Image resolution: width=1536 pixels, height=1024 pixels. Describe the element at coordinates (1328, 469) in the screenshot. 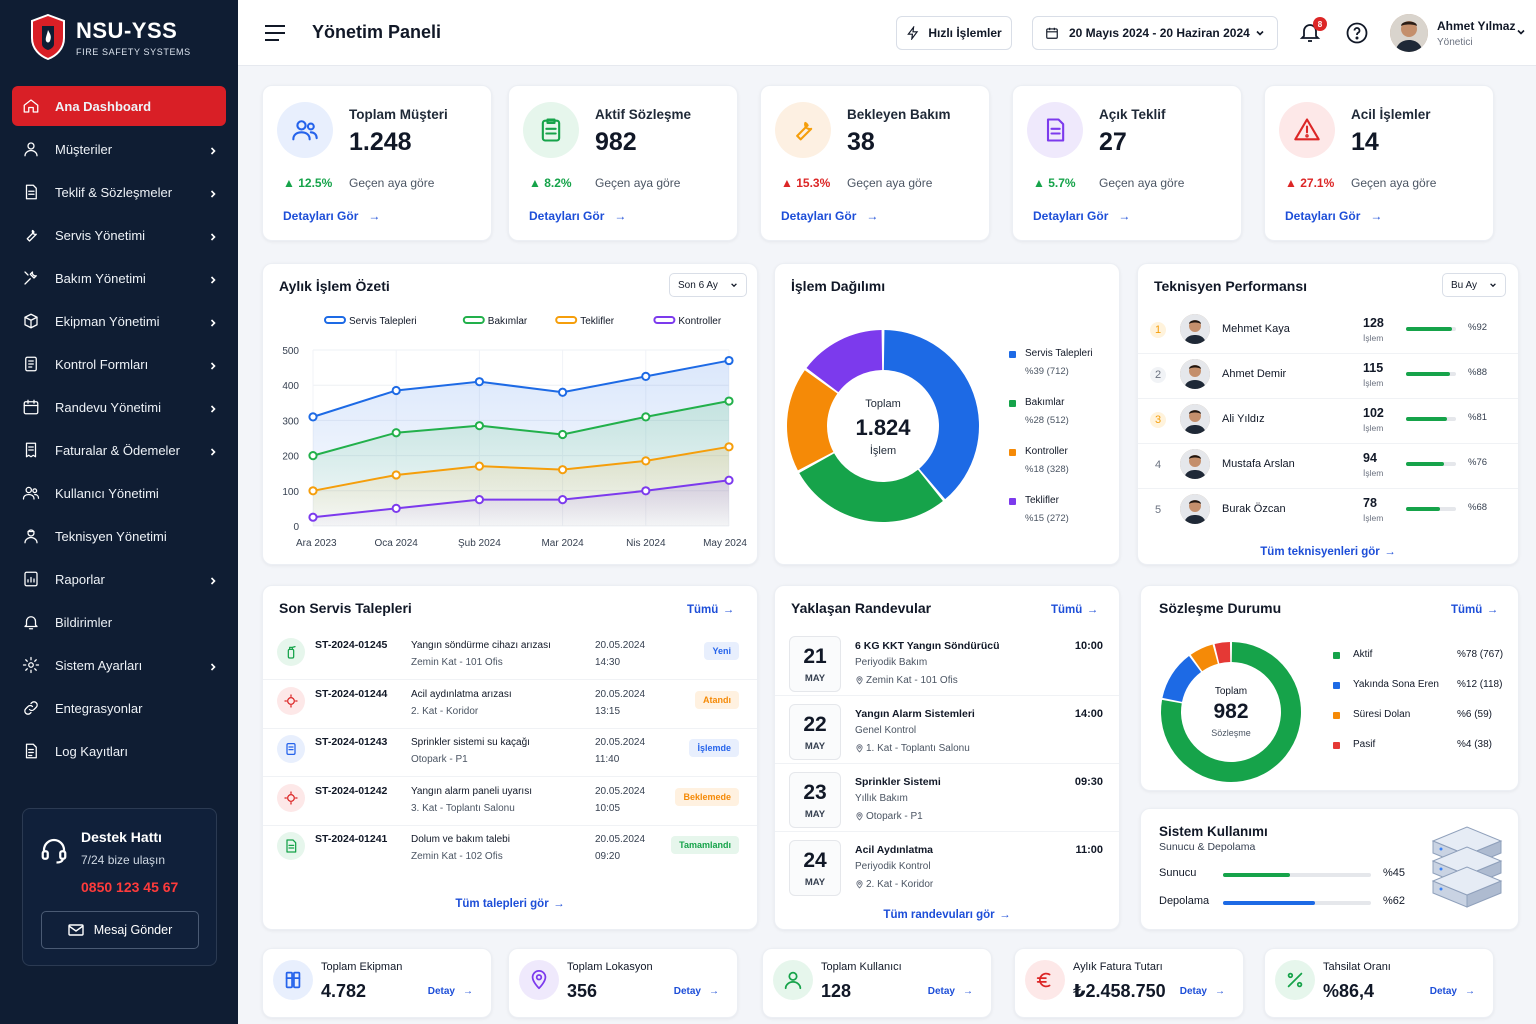

I see `technician-row: 4 Mustafa Arslan 94 İşlem %76` at that location.